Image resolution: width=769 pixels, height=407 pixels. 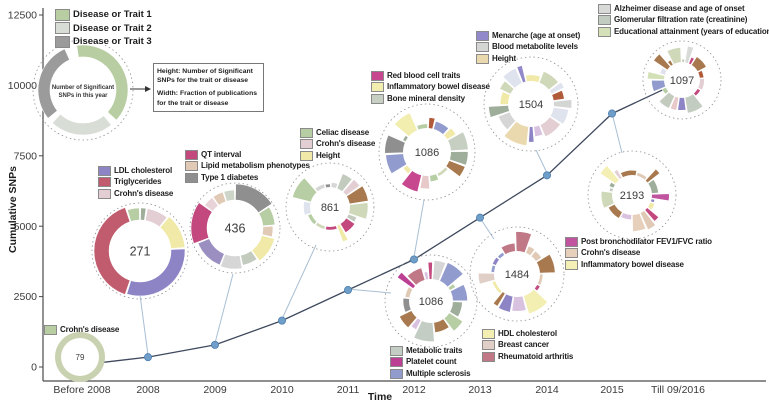 What do you see at coordinates (678, 390) in the screenshot?
I see `x-tick-label: Till 09/2016` at bounding box center [678, 390].